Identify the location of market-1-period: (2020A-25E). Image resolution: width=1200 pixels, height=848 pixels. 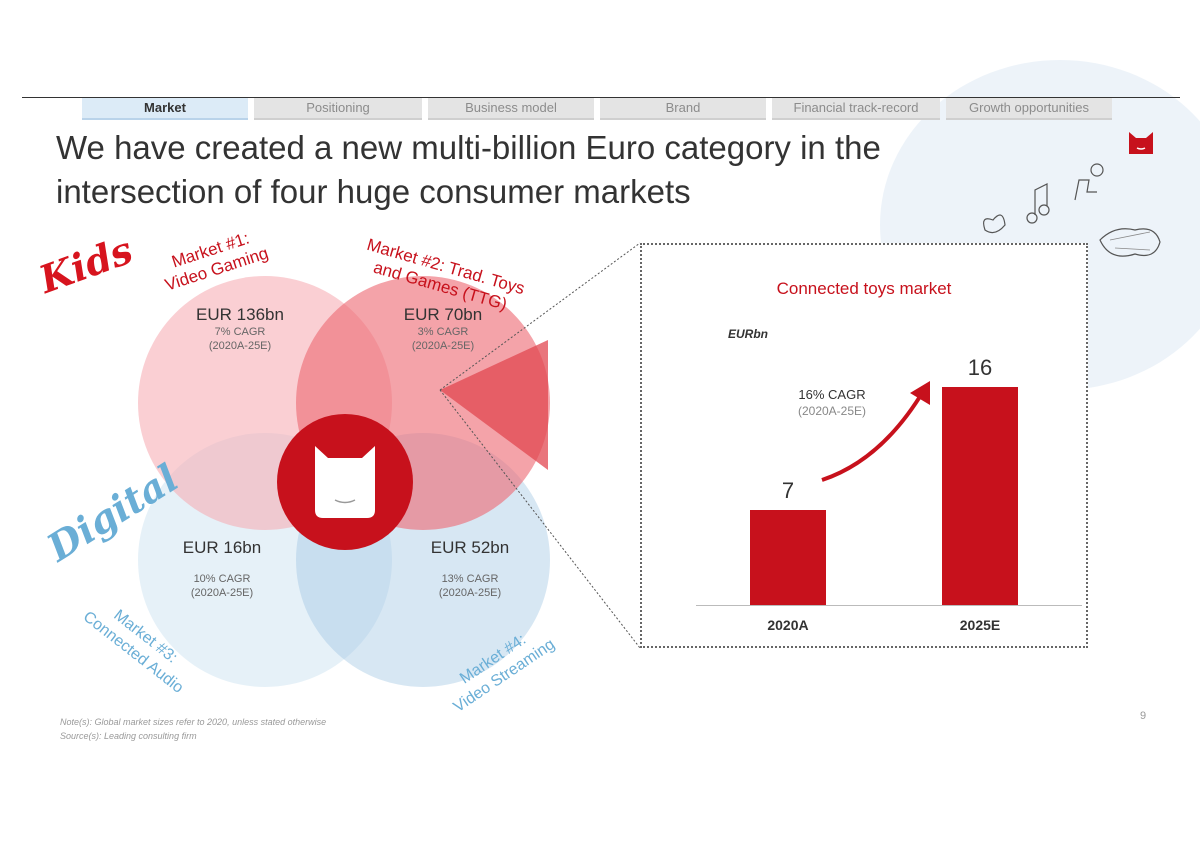
(240, 346).